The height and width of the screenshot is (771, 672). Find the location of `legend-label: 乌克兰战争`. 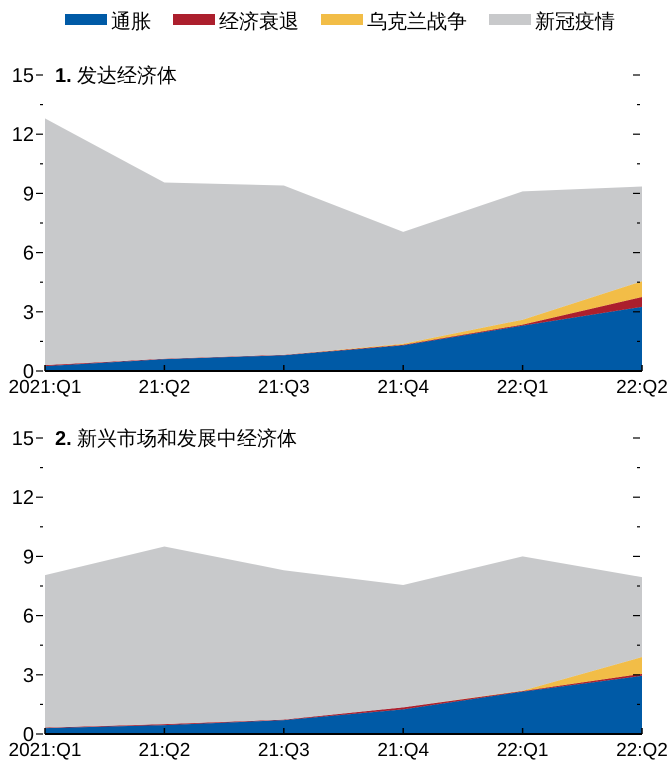

legend-label: 乌克兰战争 is located at coordinates (417, 22).